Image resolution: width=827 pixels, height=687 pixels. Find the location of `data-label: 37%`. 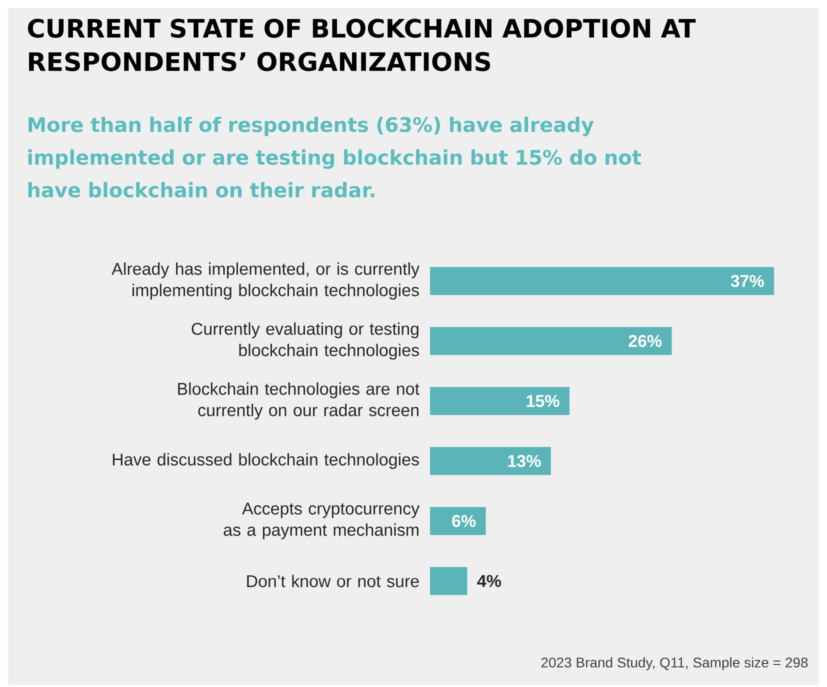

data-label: 37% is located at coordinates (747, 281).